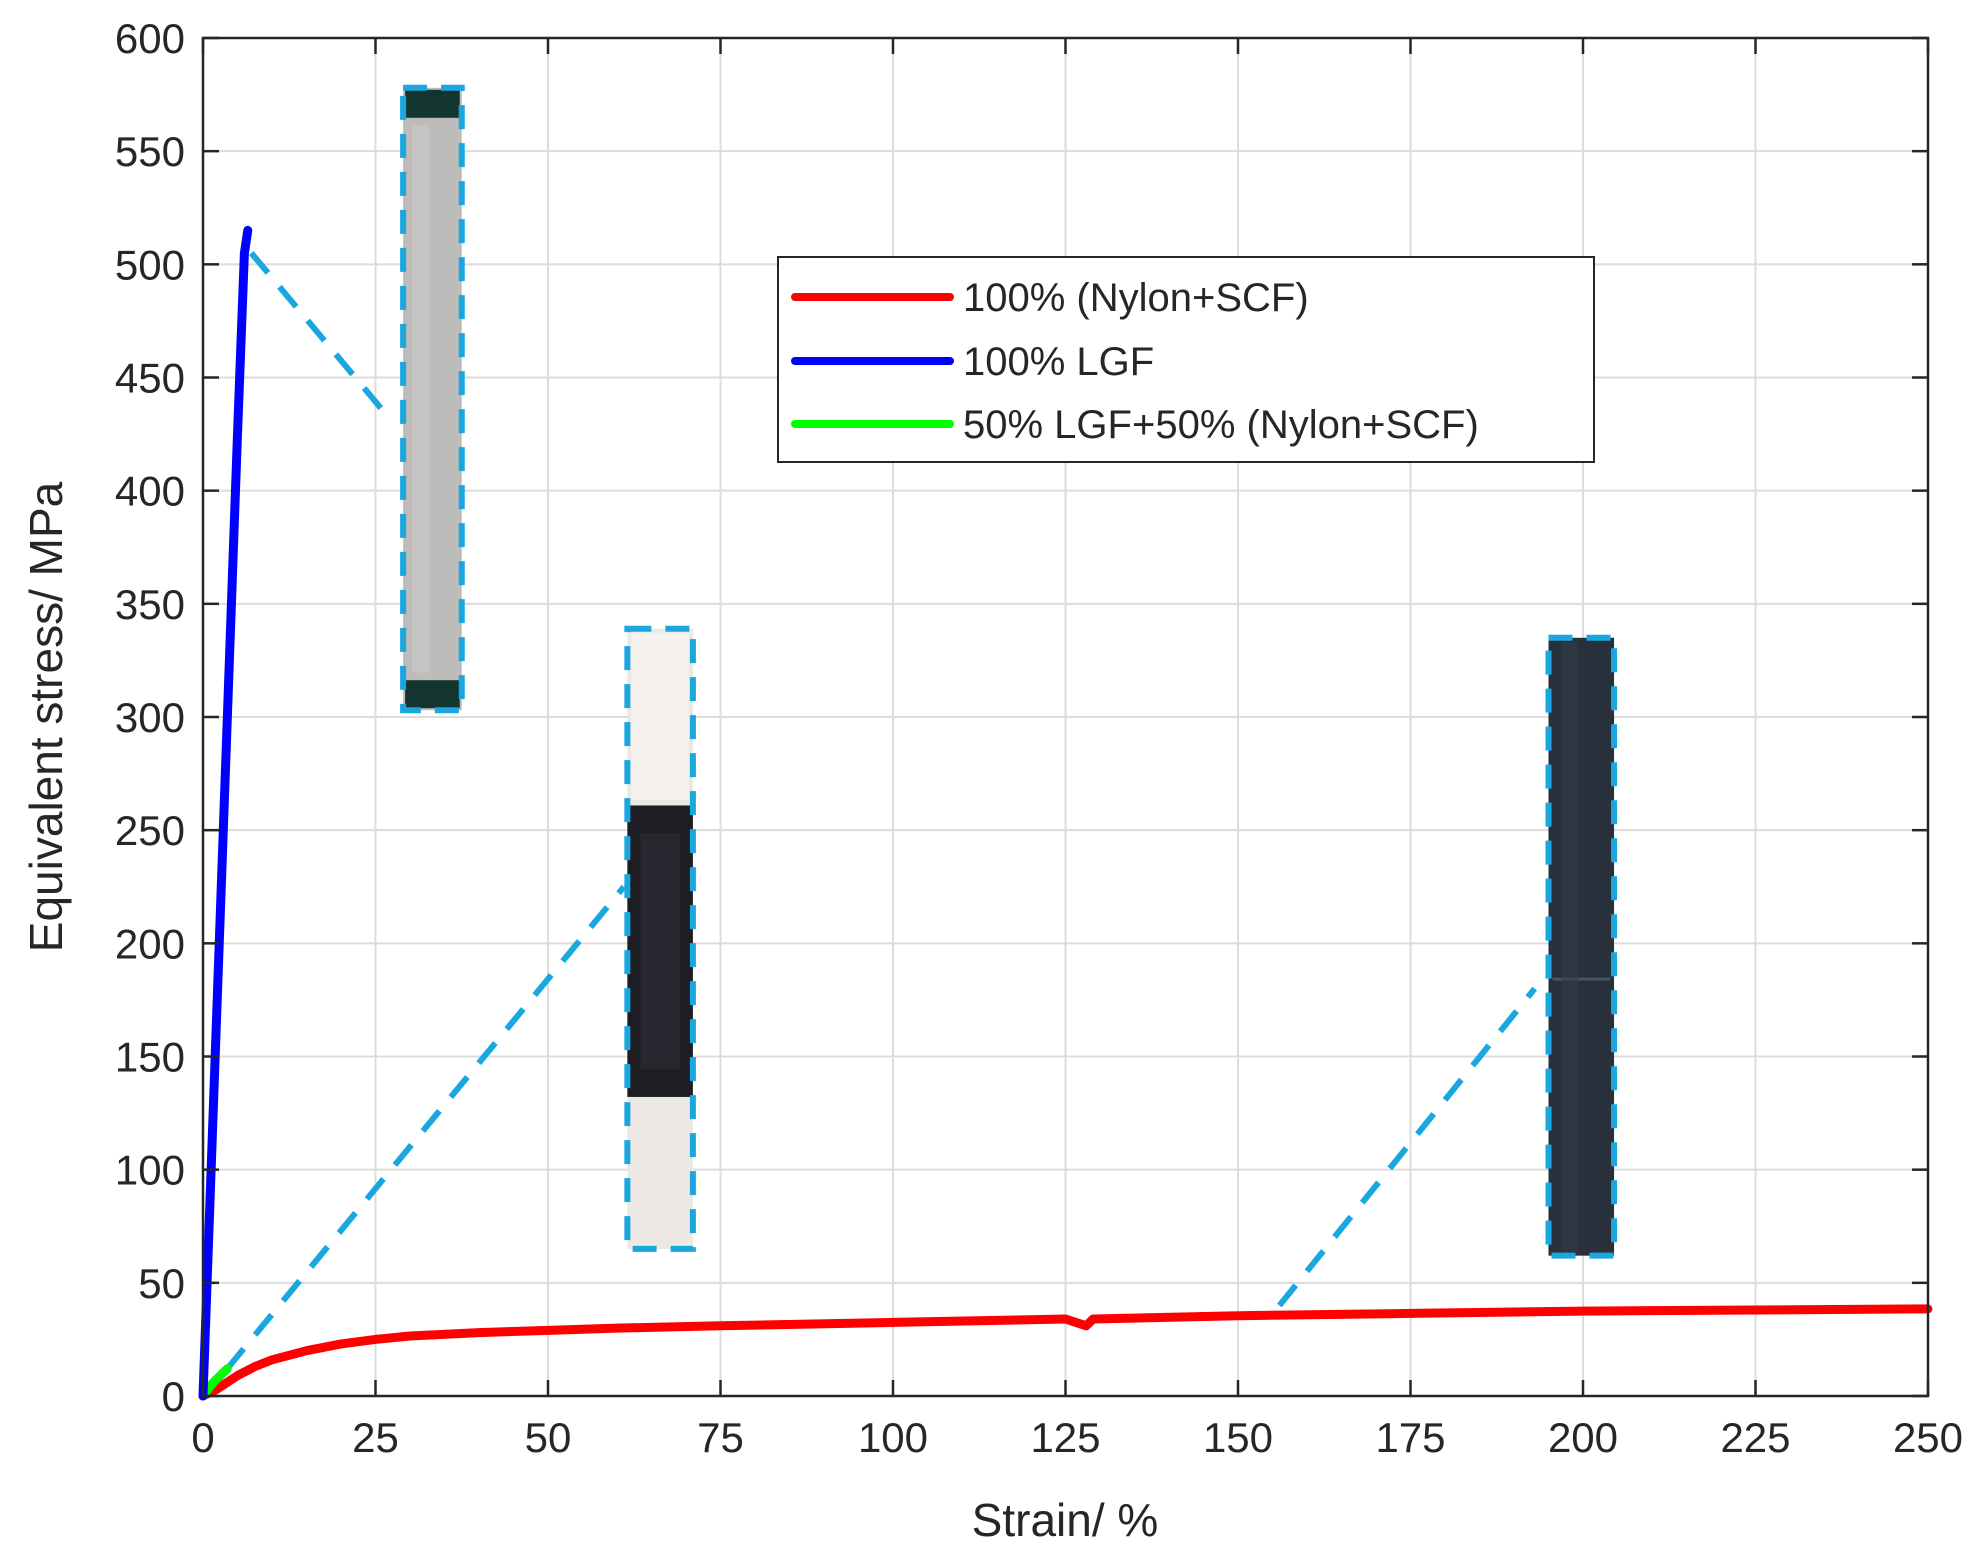  I want to click on x-tick-label: 50, so click(548, 1437).